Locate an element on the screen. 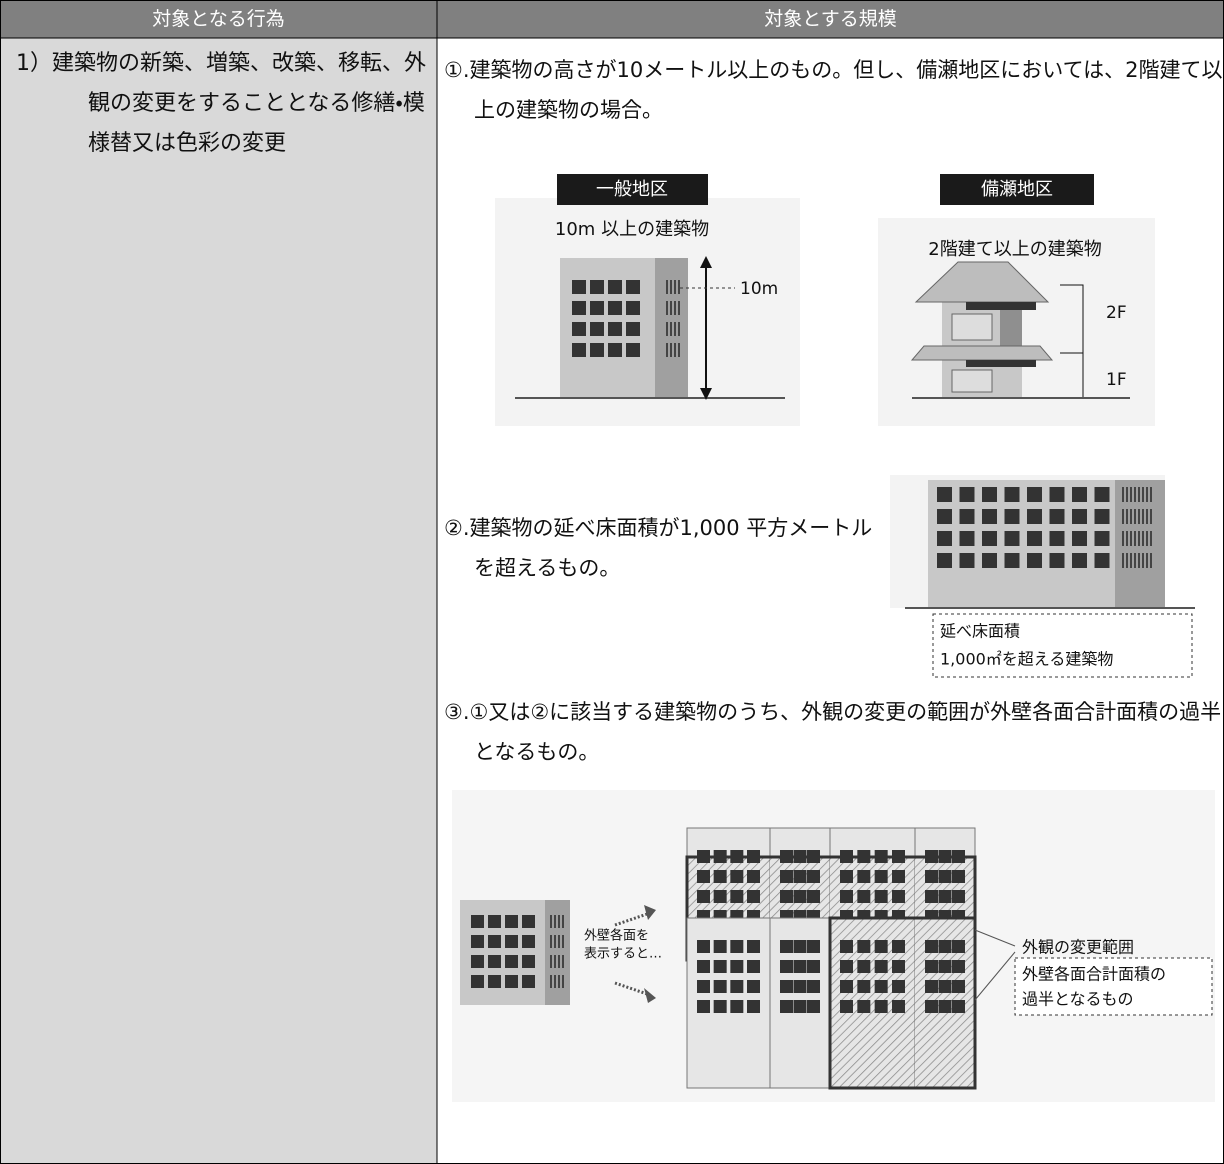 The width and height of the screenshot is (1224, 1164). label-box is located at coordinates (1062, 645).